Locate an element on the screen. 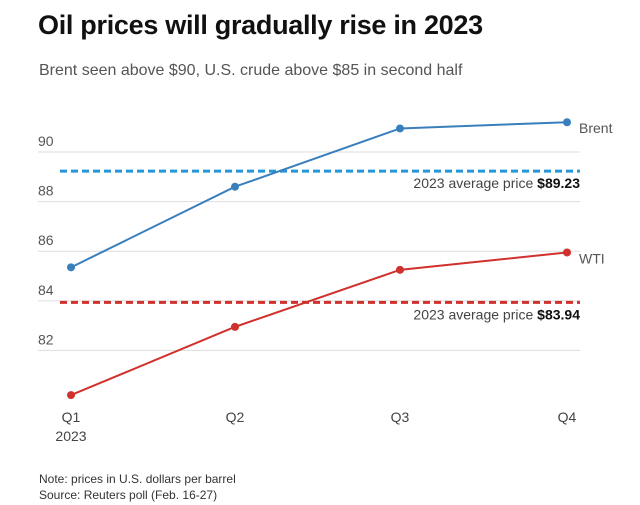 This screenshot has height=505, width=640. average-value: $83.94 is located at coordinates (558, 314).